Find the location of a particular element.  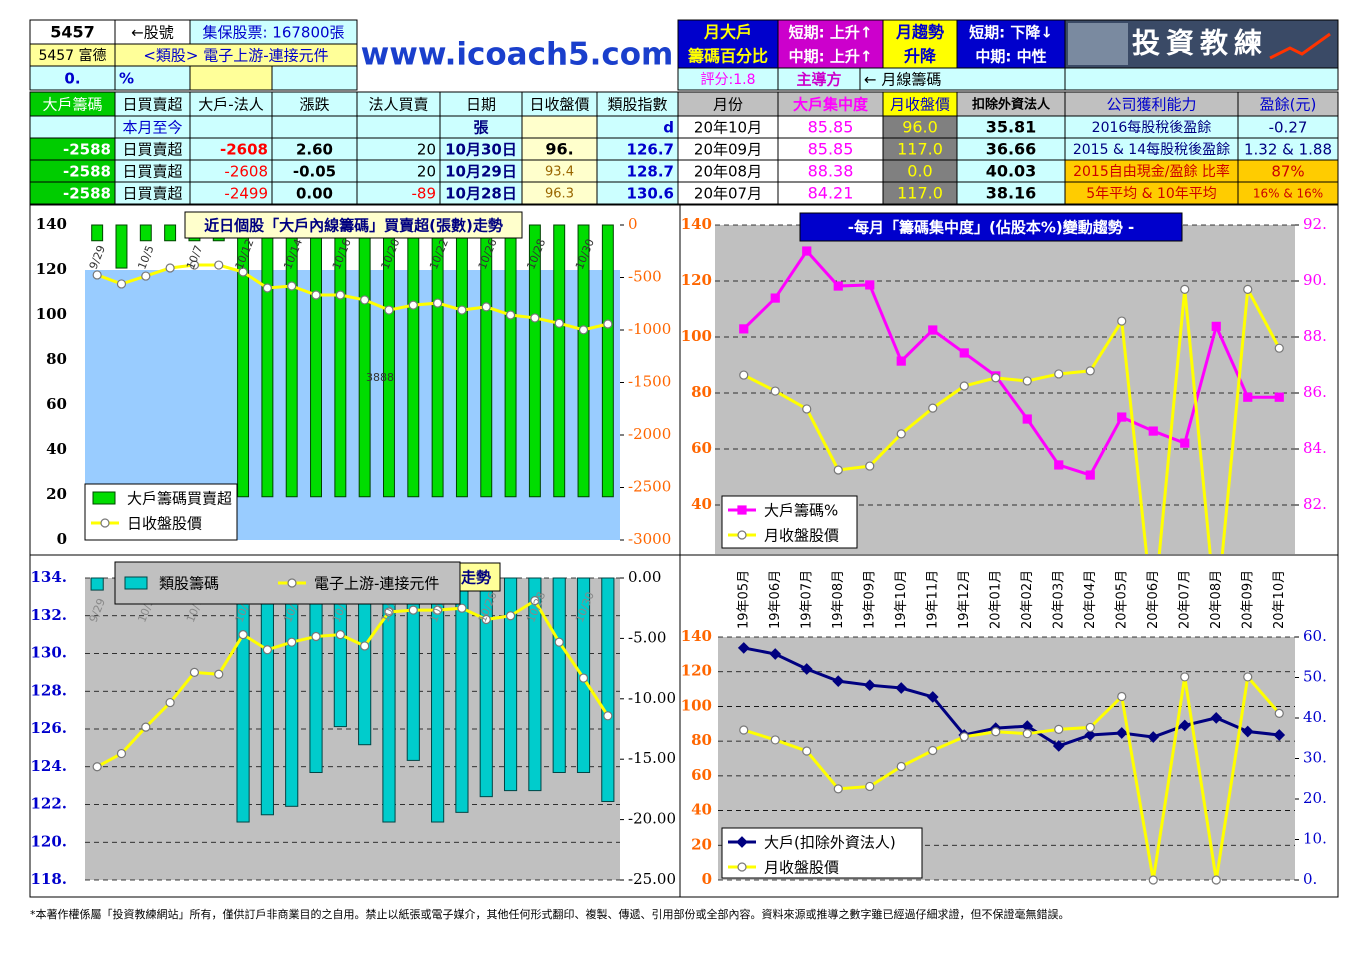

table-text: 20年08月 is located at coordinates (728, 172).